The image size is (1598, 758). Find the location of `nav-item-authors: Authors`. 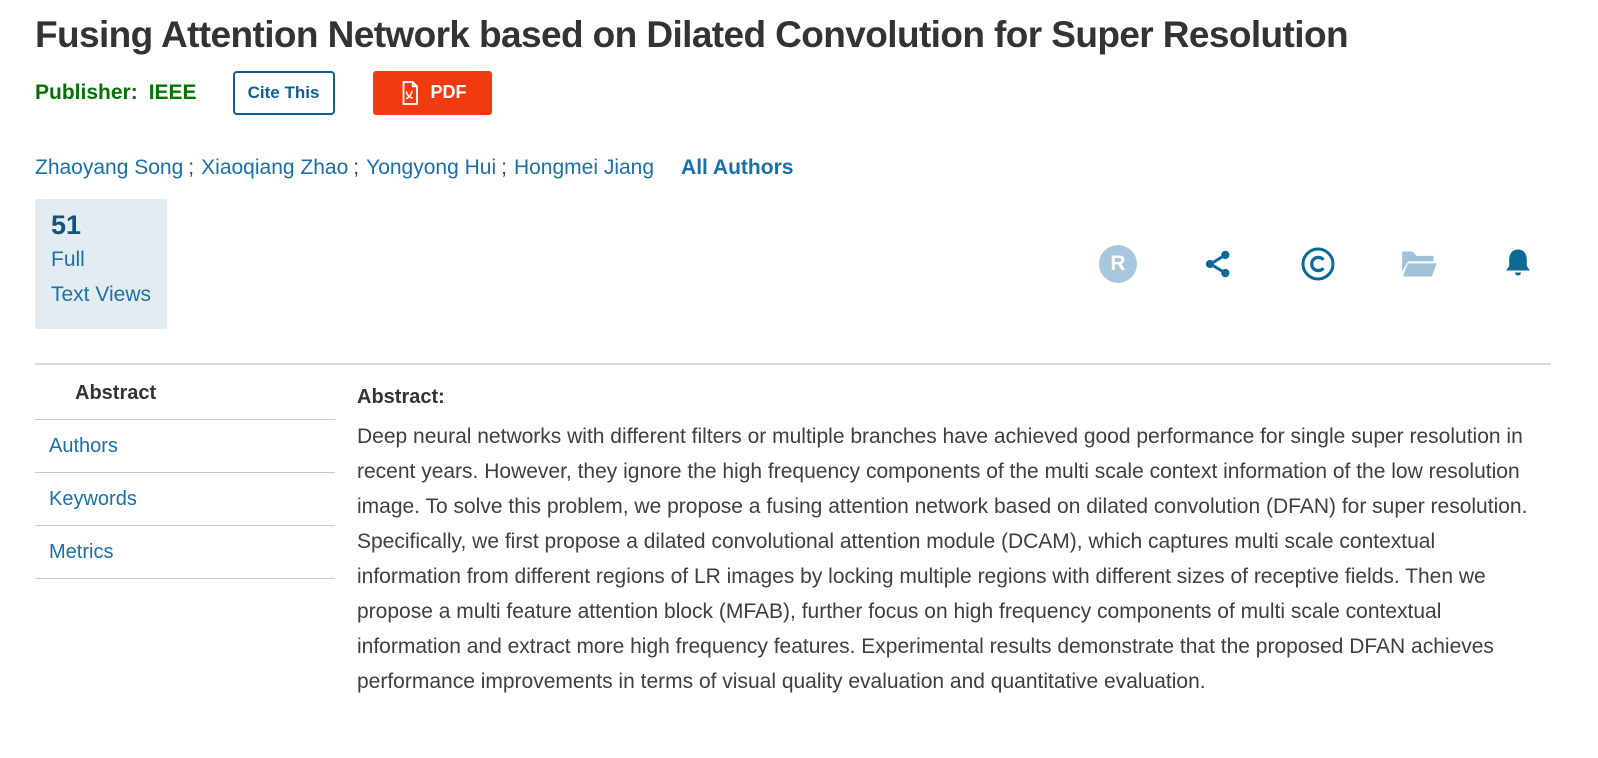

nav-item-authors: Authors is located at coordinates (185, 446).